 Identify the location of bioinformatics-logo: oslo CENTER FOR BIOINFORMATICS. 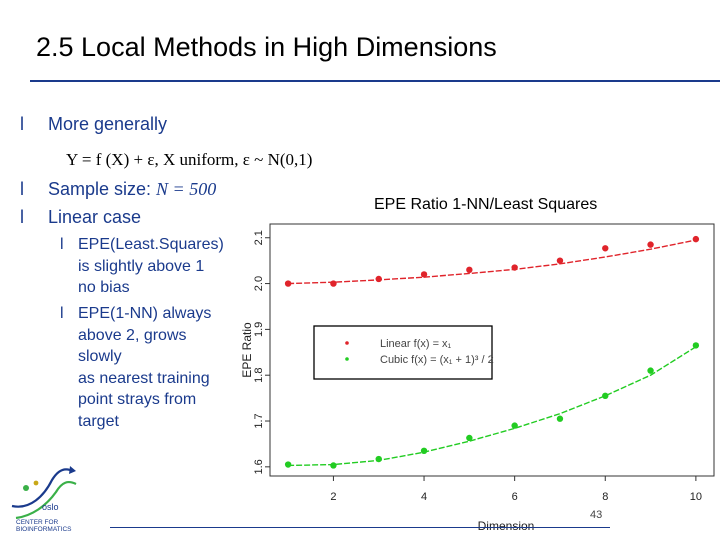
(44, 499).